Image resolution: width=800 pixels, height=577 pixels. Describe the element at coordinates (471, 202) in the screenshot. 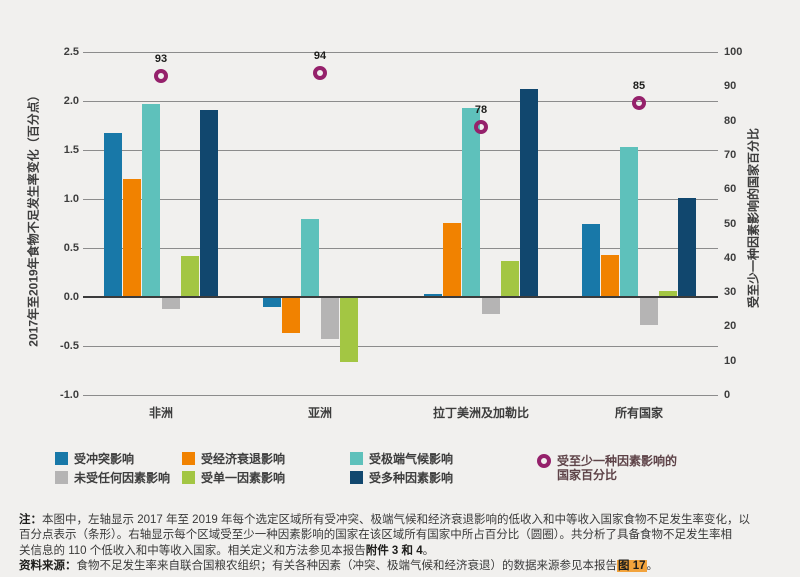

I see `bar-受极端气候影响-拉丁美洲及加勒比` at that location.